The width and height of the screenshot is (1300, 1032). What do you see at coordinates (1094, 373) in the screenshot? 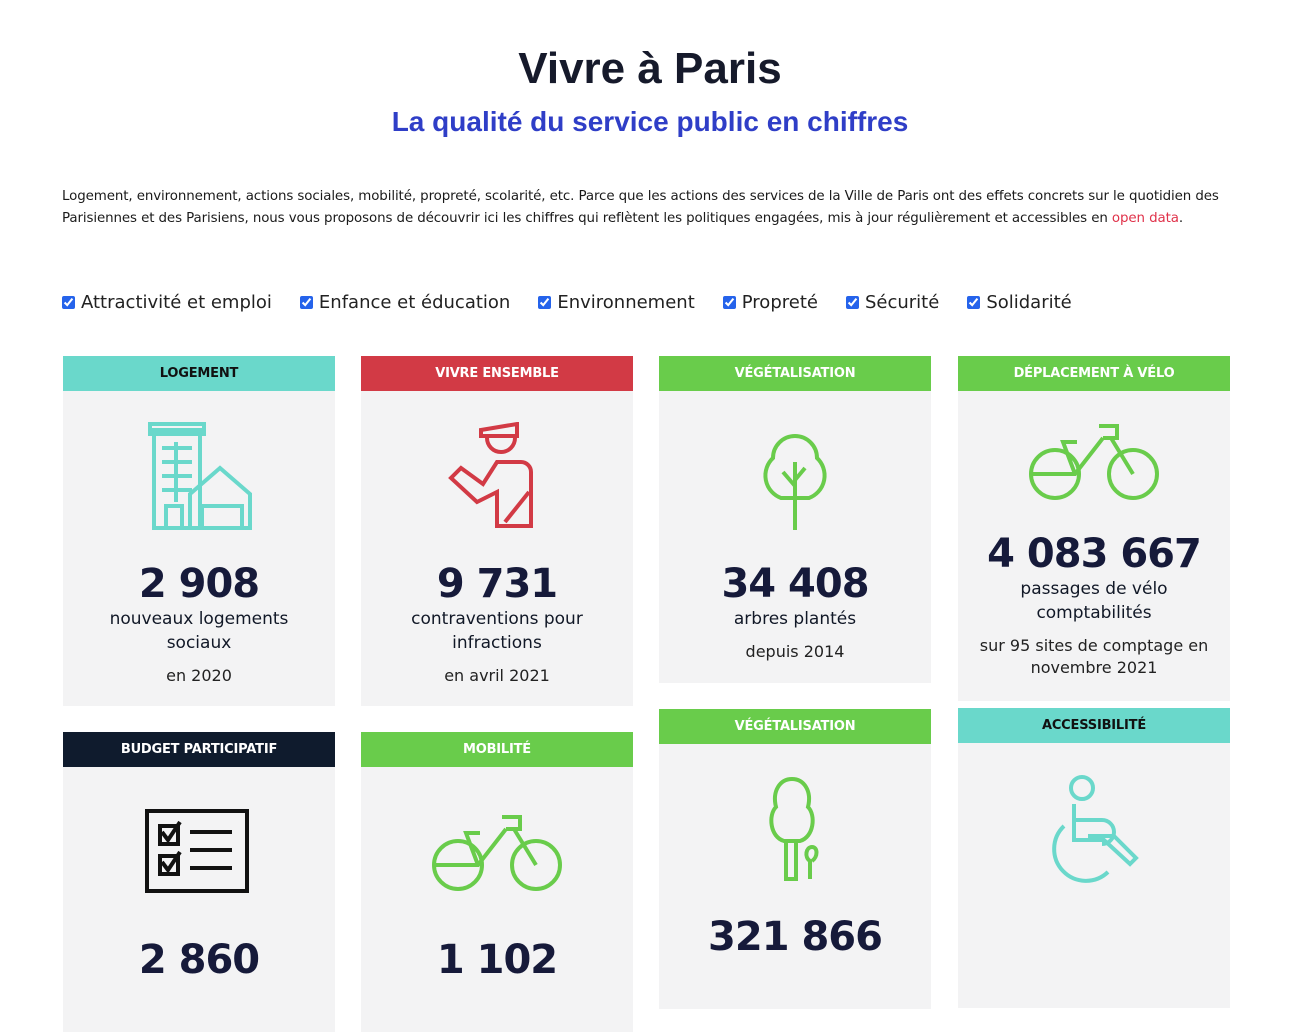
I see `card-category: DÉPLACEMENT À VÉLO` at bounding box center [1094, 373].